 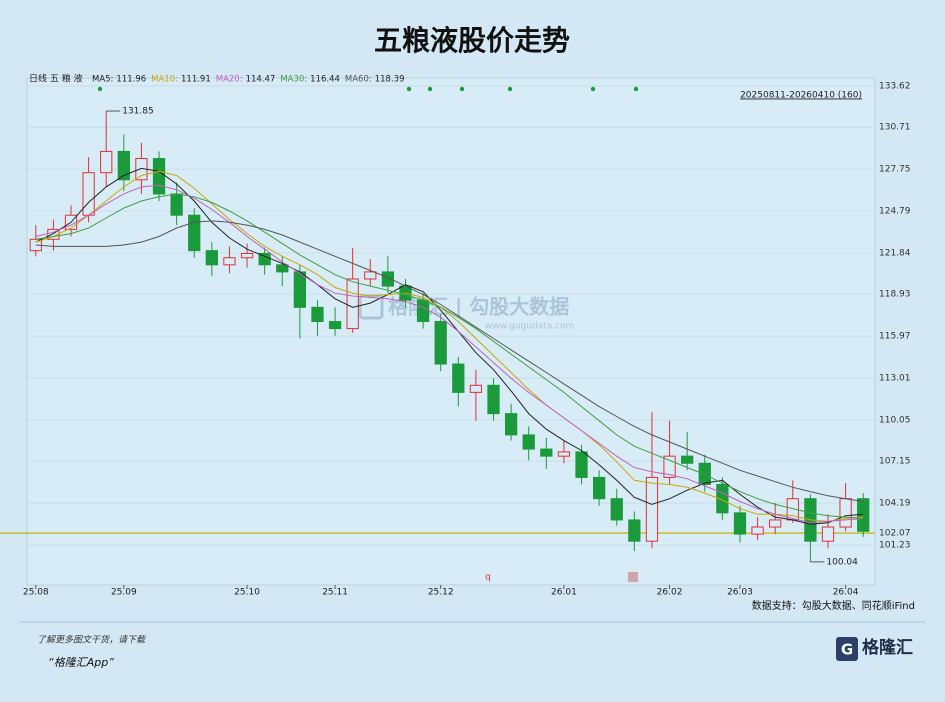 What do you see at coordinates (124, 593) in the screenshot?
I see `x-tick-label: 25.09` at bounding box center [124, 593].